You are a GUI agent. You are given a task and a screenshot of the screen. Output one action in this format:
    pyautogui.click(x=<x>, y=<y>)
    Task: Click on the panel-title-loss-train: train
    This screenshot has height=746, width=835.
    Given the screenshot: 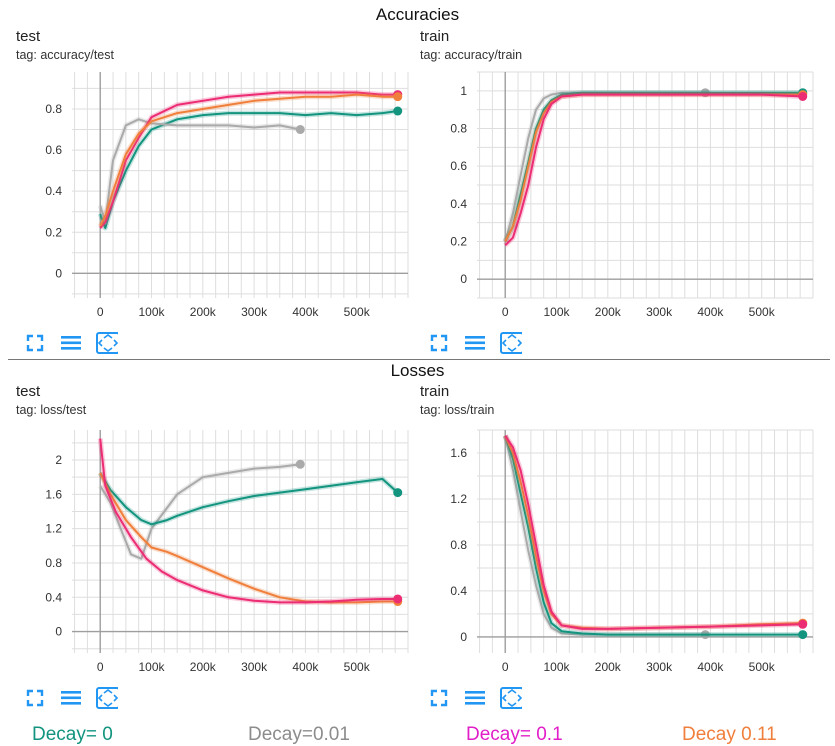 What is the action you would take?
    pyautogui.click(x=435, y=391)
    